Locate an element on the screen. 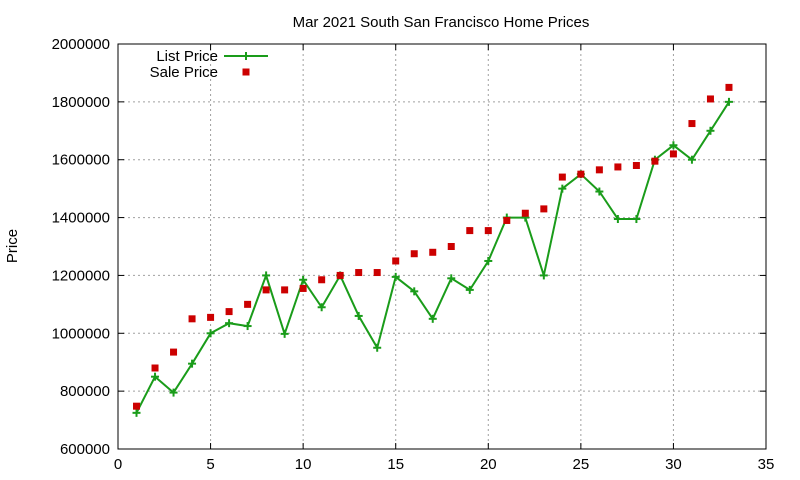 The height and width of the screenshot is (480, 800). y-tick-label: 1400000 is located at coordinates (81, 218).